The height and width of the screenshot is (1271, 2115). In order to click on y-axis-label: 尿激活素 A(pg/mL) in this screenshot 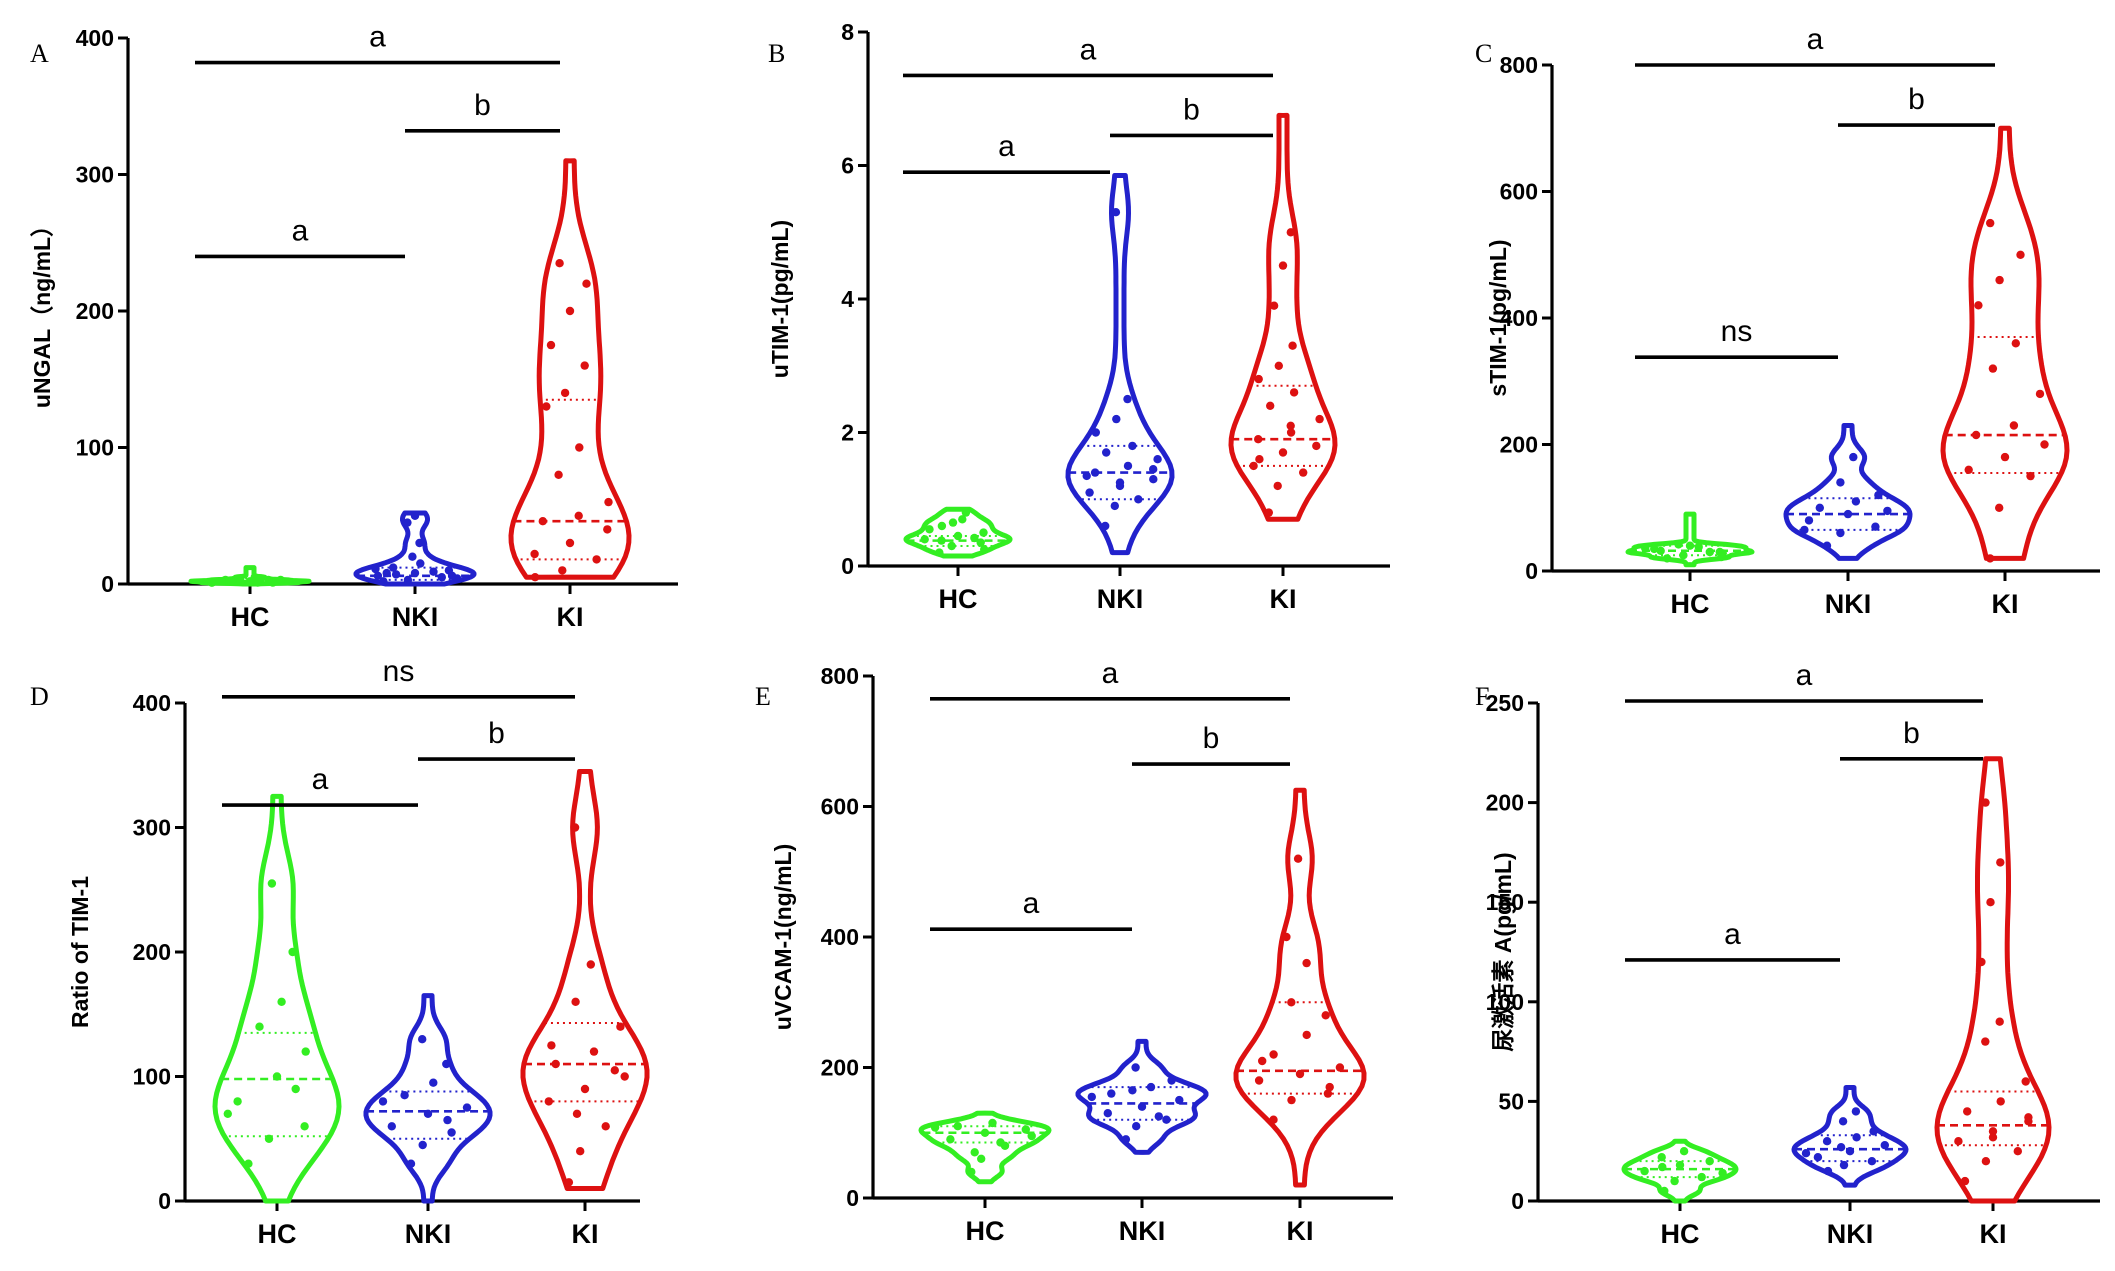, I will do `click(1503, 951)`.